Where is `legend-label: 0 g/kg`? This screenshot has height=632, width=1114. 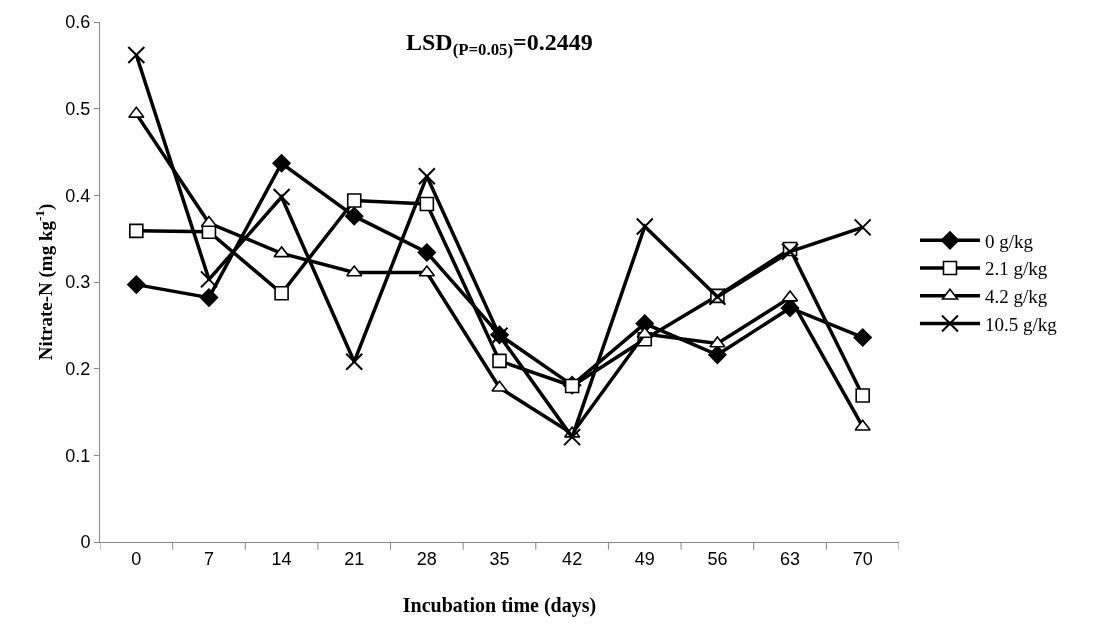 legend-label: 0 g/kg is located at coordinates (1009, 241).